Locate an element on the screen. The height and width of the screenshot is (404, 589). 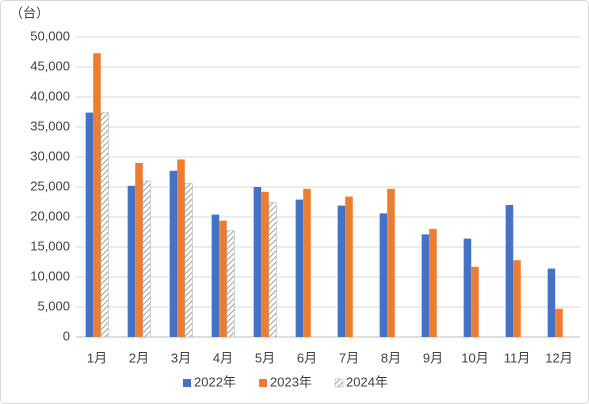
y-tick-label: 15,000 is located at coordinates (50, 245).